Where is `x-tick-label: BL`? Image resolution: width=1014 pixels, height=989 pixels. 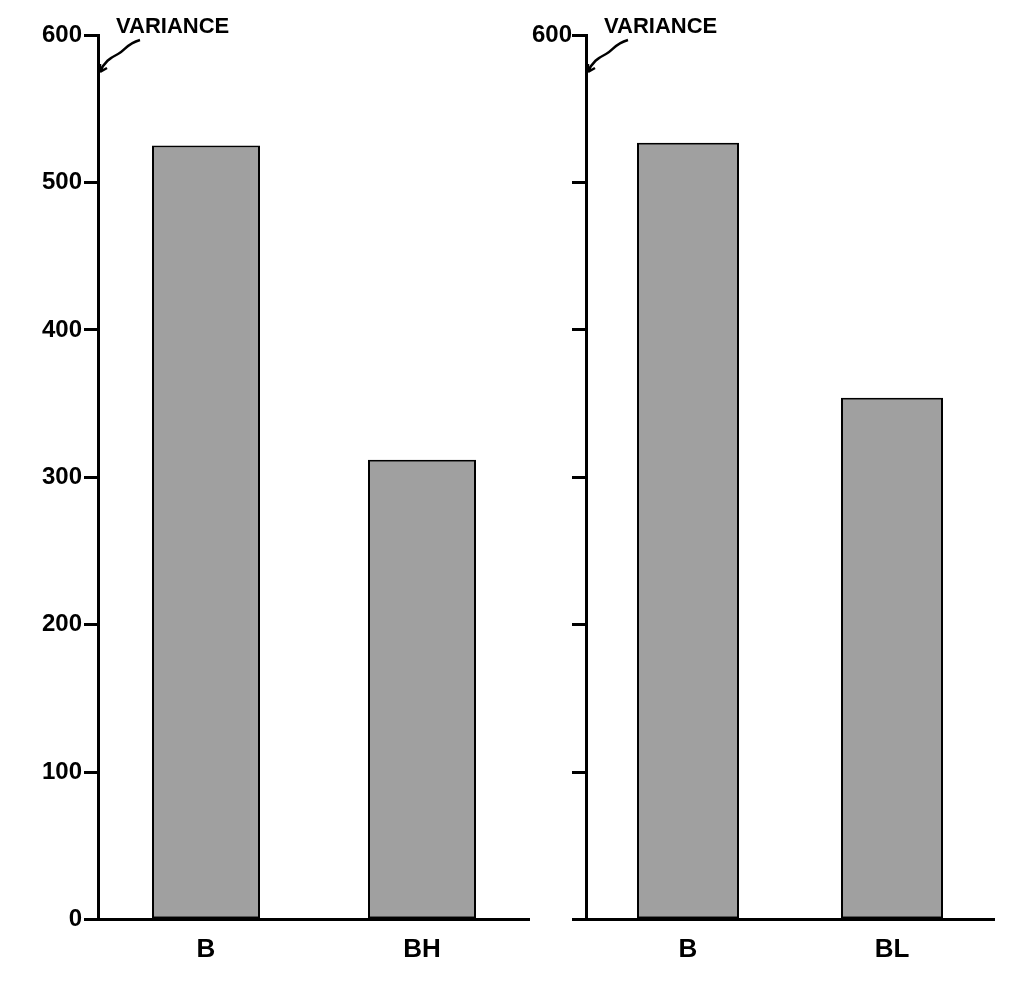 x-tick-label: BL is located at coordinates (892, 947).